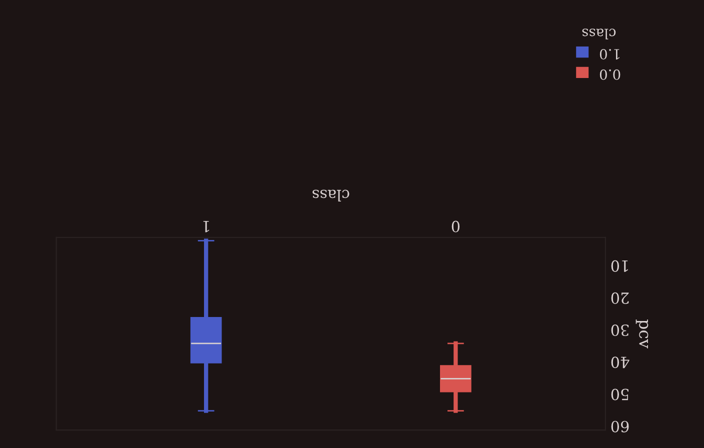 The image size is (704, 448). What do you see at coordinates (619, 266) in the screenshot?
I see `y-tick-label: 10` at bounding box center [619, 266].